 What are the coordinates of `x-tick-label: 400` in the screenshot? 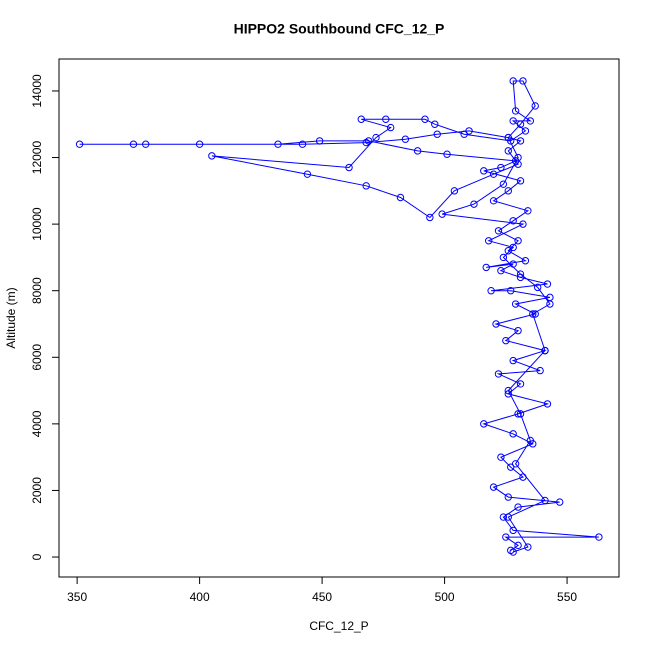 It's located at (200, 597).